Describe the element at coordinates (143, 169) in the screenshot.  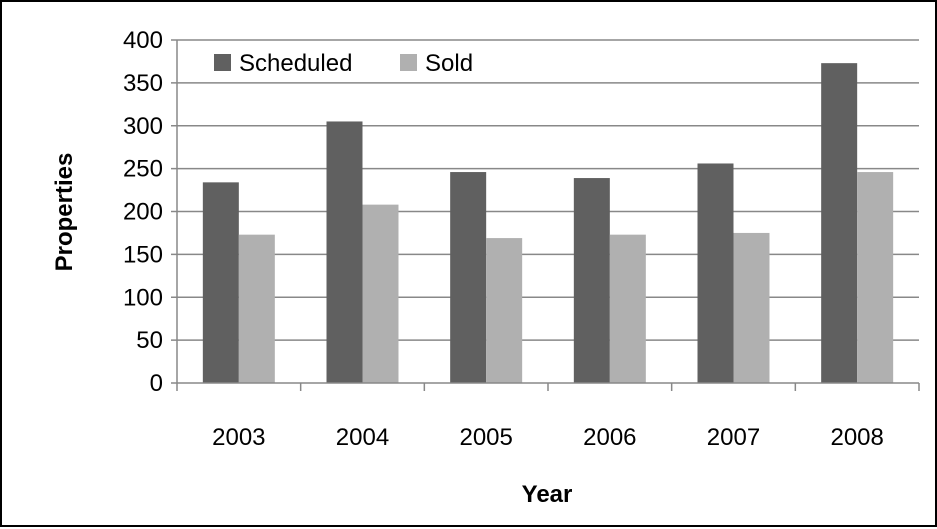
I see `y-tick-label: 250` at that location.